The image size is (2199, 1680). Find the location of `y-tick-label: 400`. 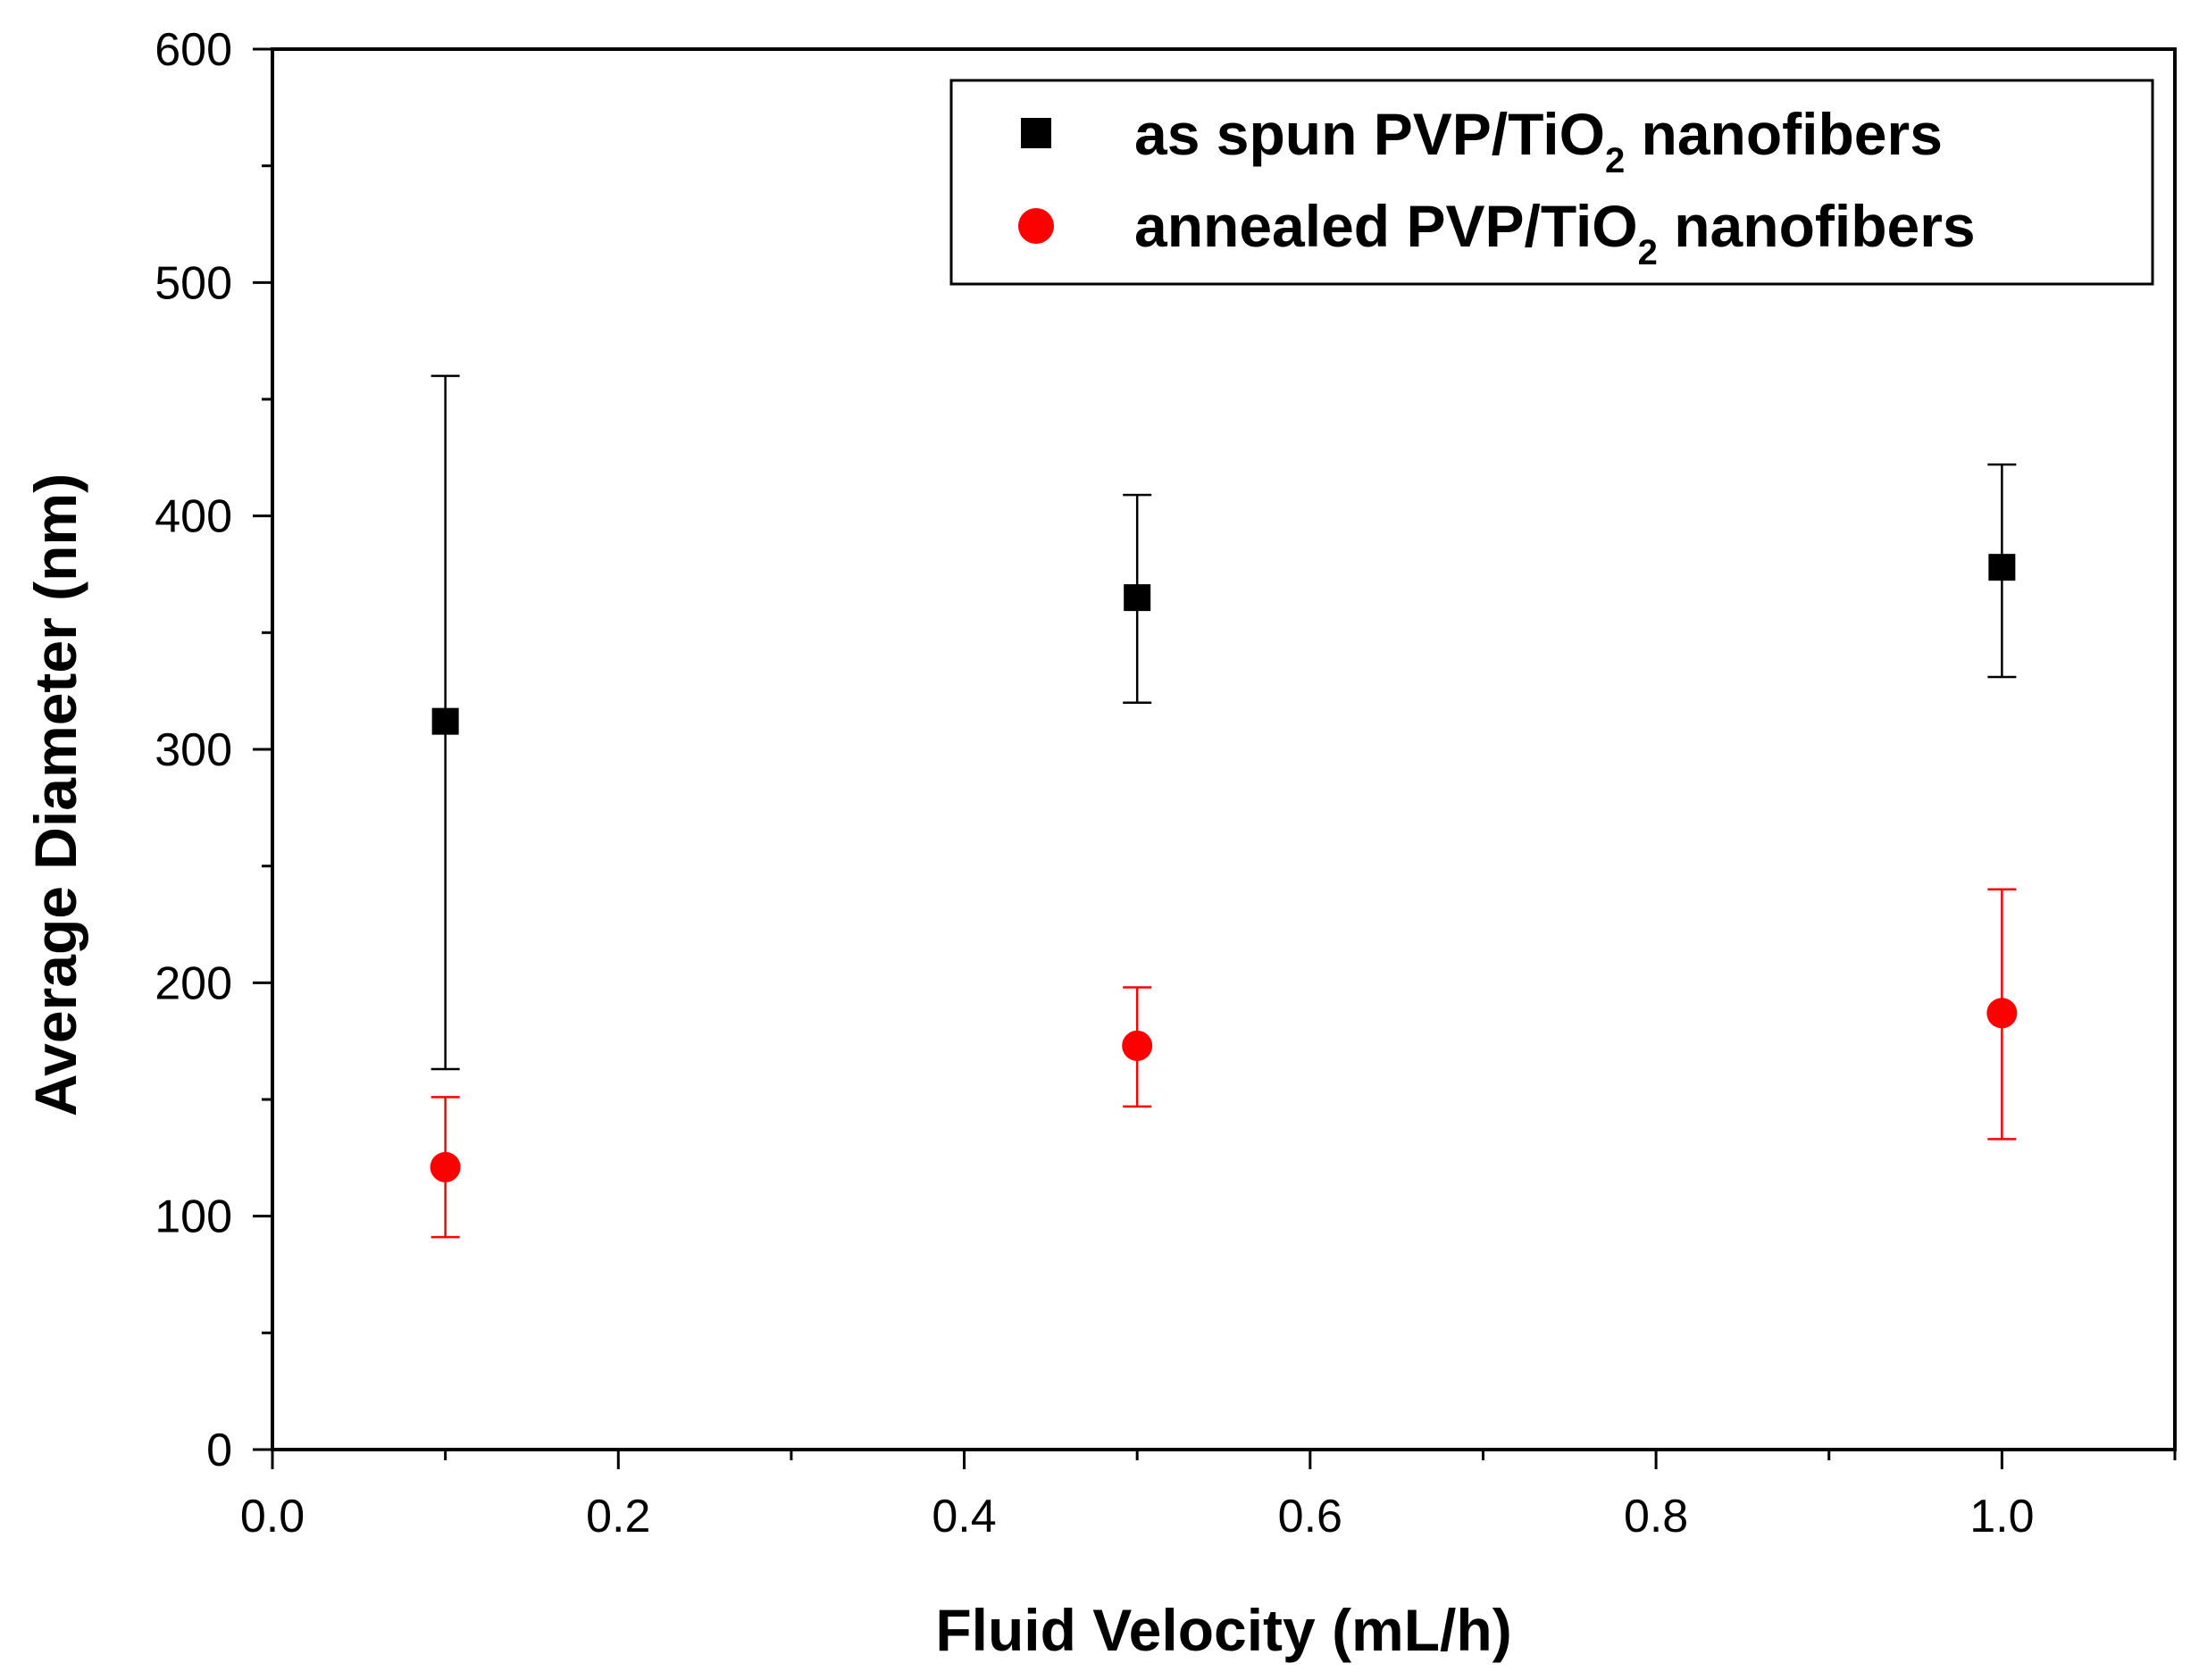

y-tick-label: 400 is located at coordinates (193, 517).